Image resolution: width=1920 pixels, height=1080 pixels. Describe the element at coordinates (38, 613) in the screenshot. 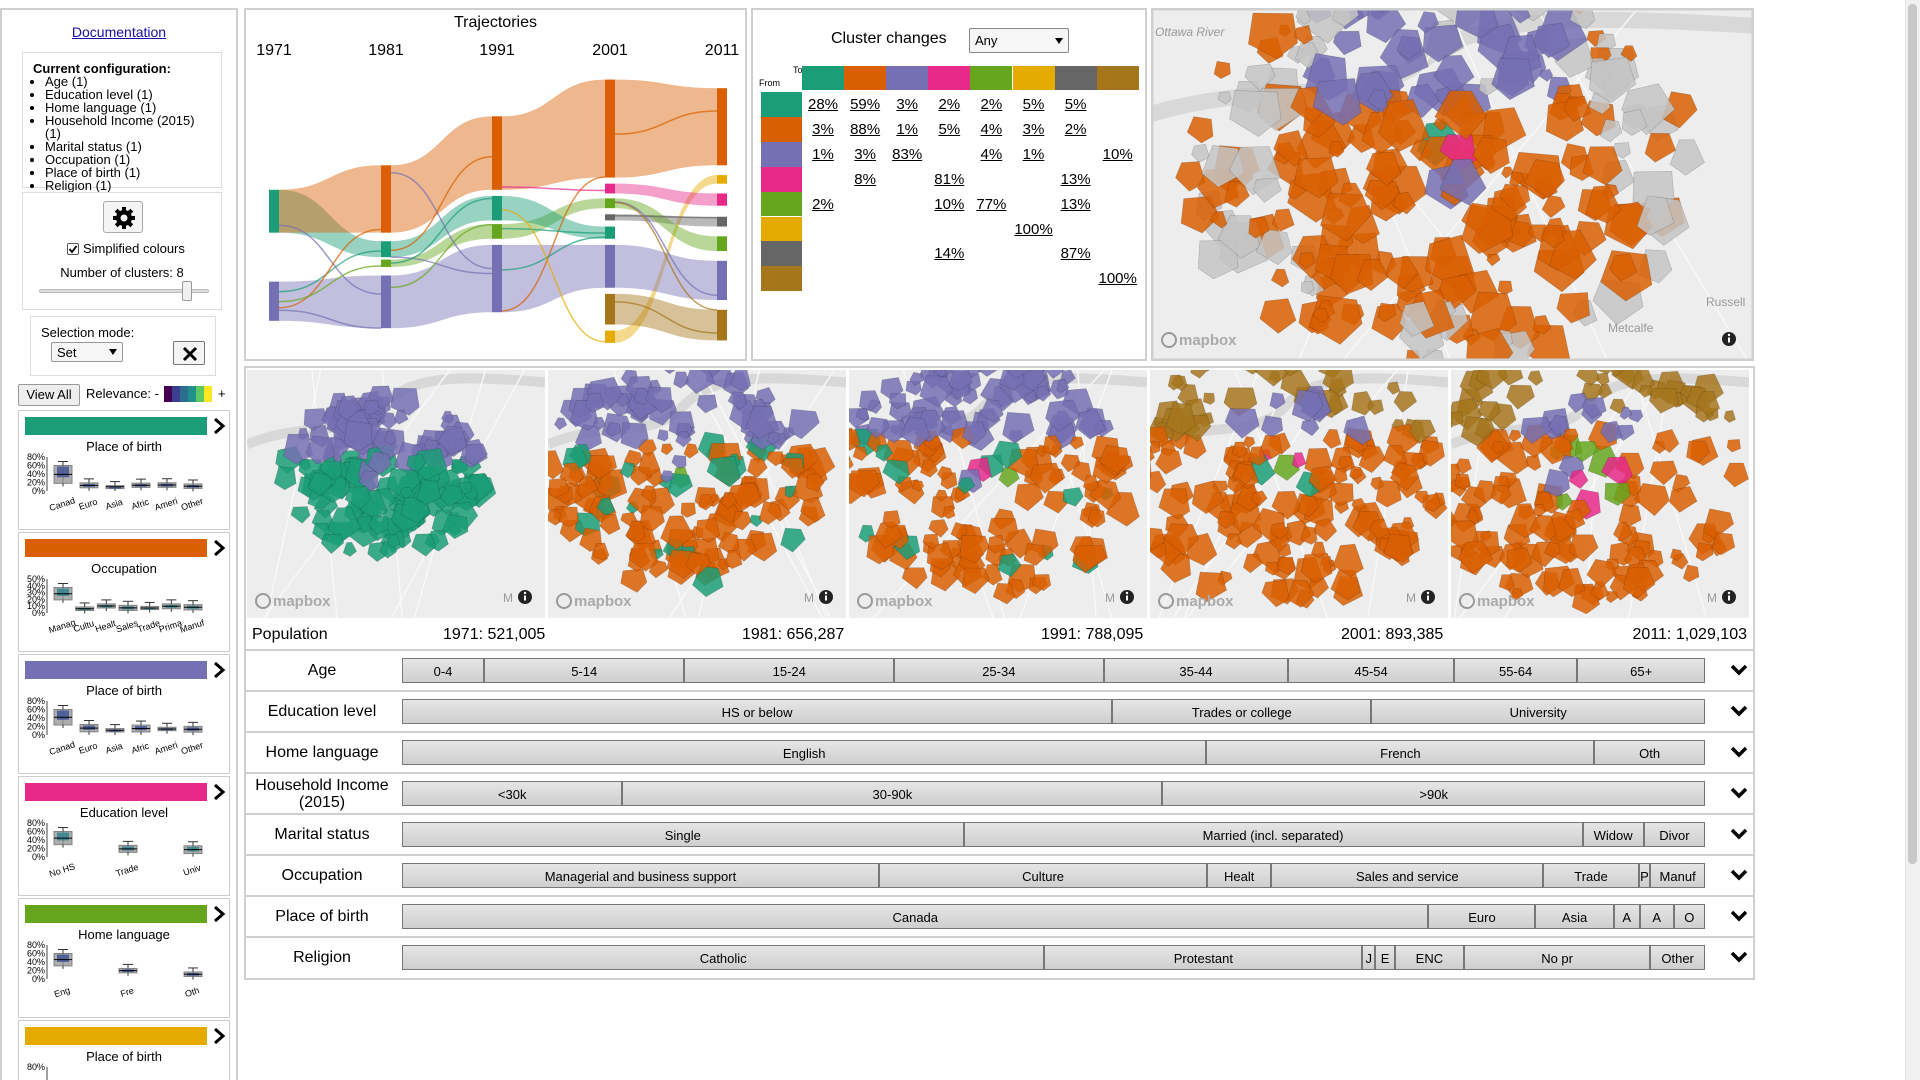

I see `y-tick-label: 0%` at that location.